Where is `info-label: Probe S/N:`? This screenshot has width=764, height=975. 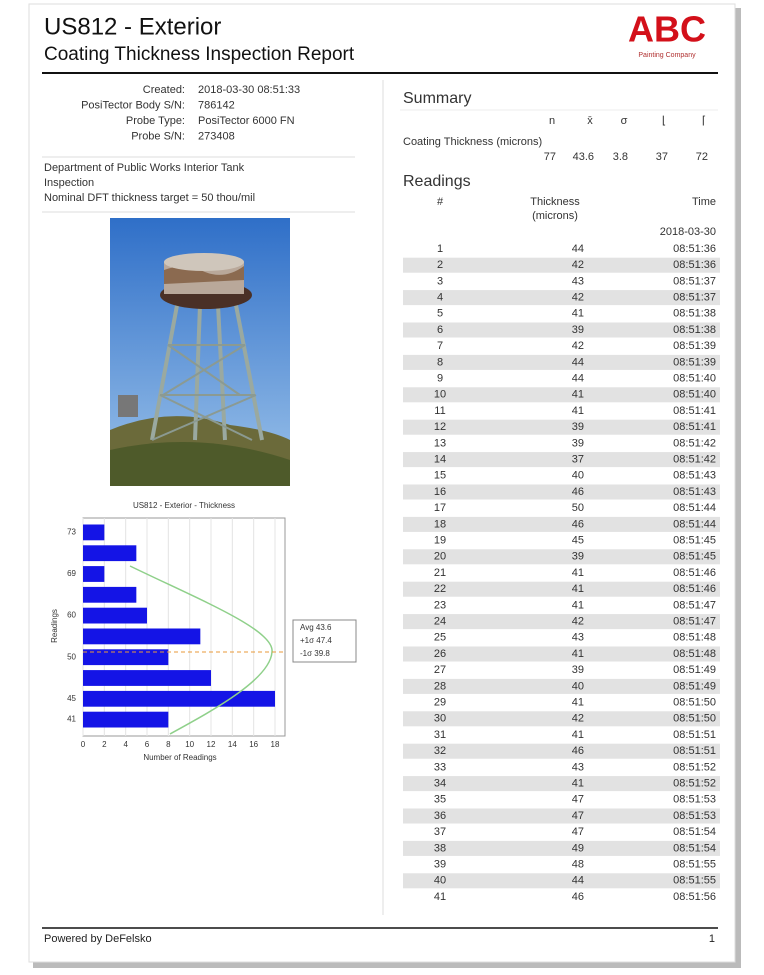
info-label: Probe S/N: is located at coordinates (158, 136).